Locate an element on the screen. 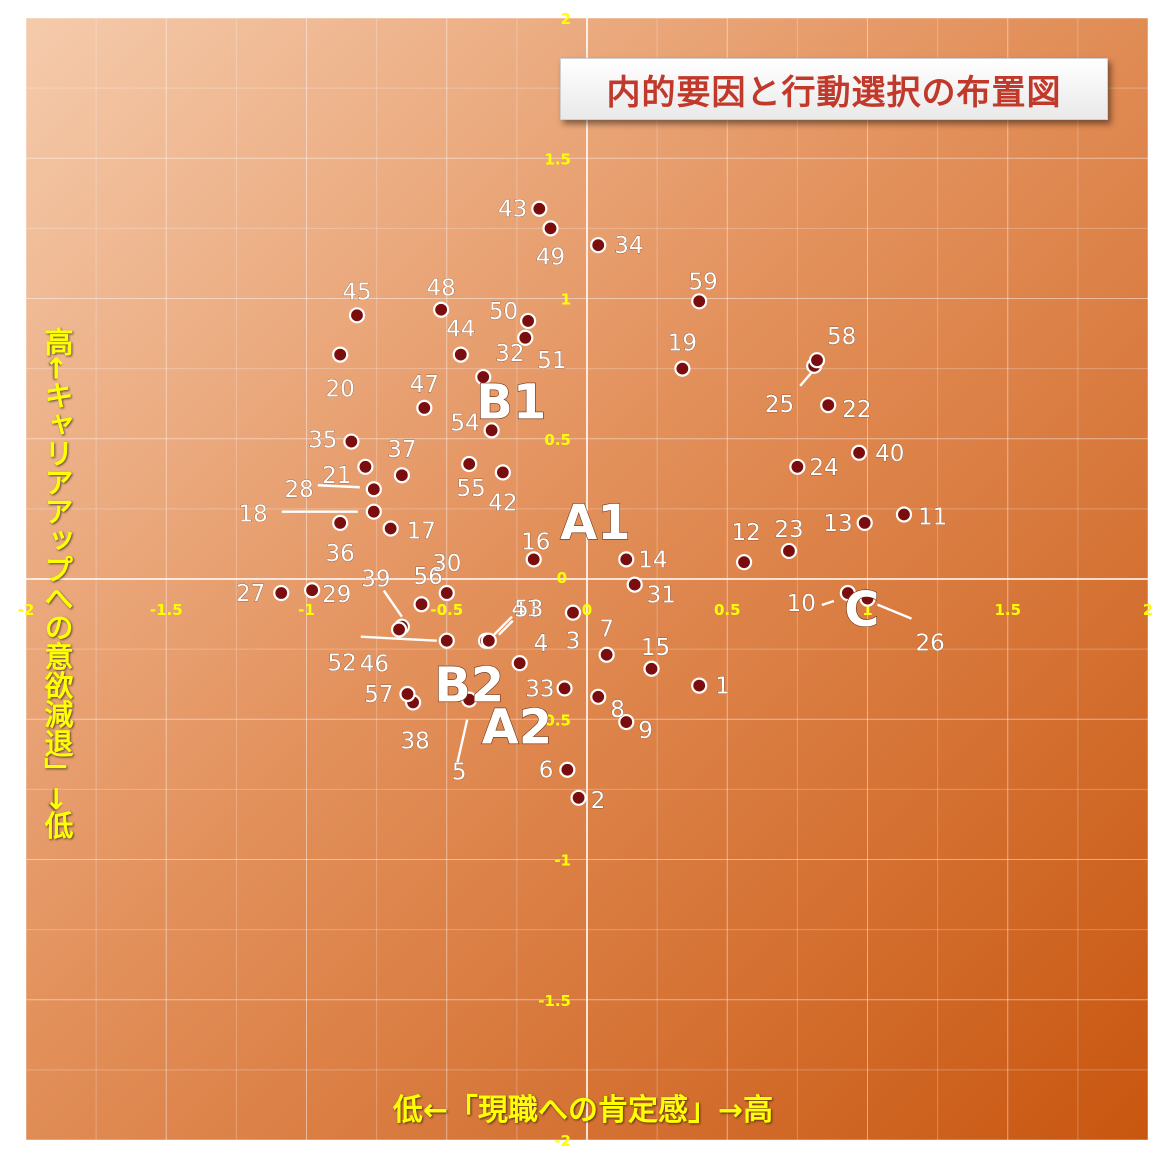  chart-title: 内的要因と行動選択の布置図 is located at coordinates (834, 92).